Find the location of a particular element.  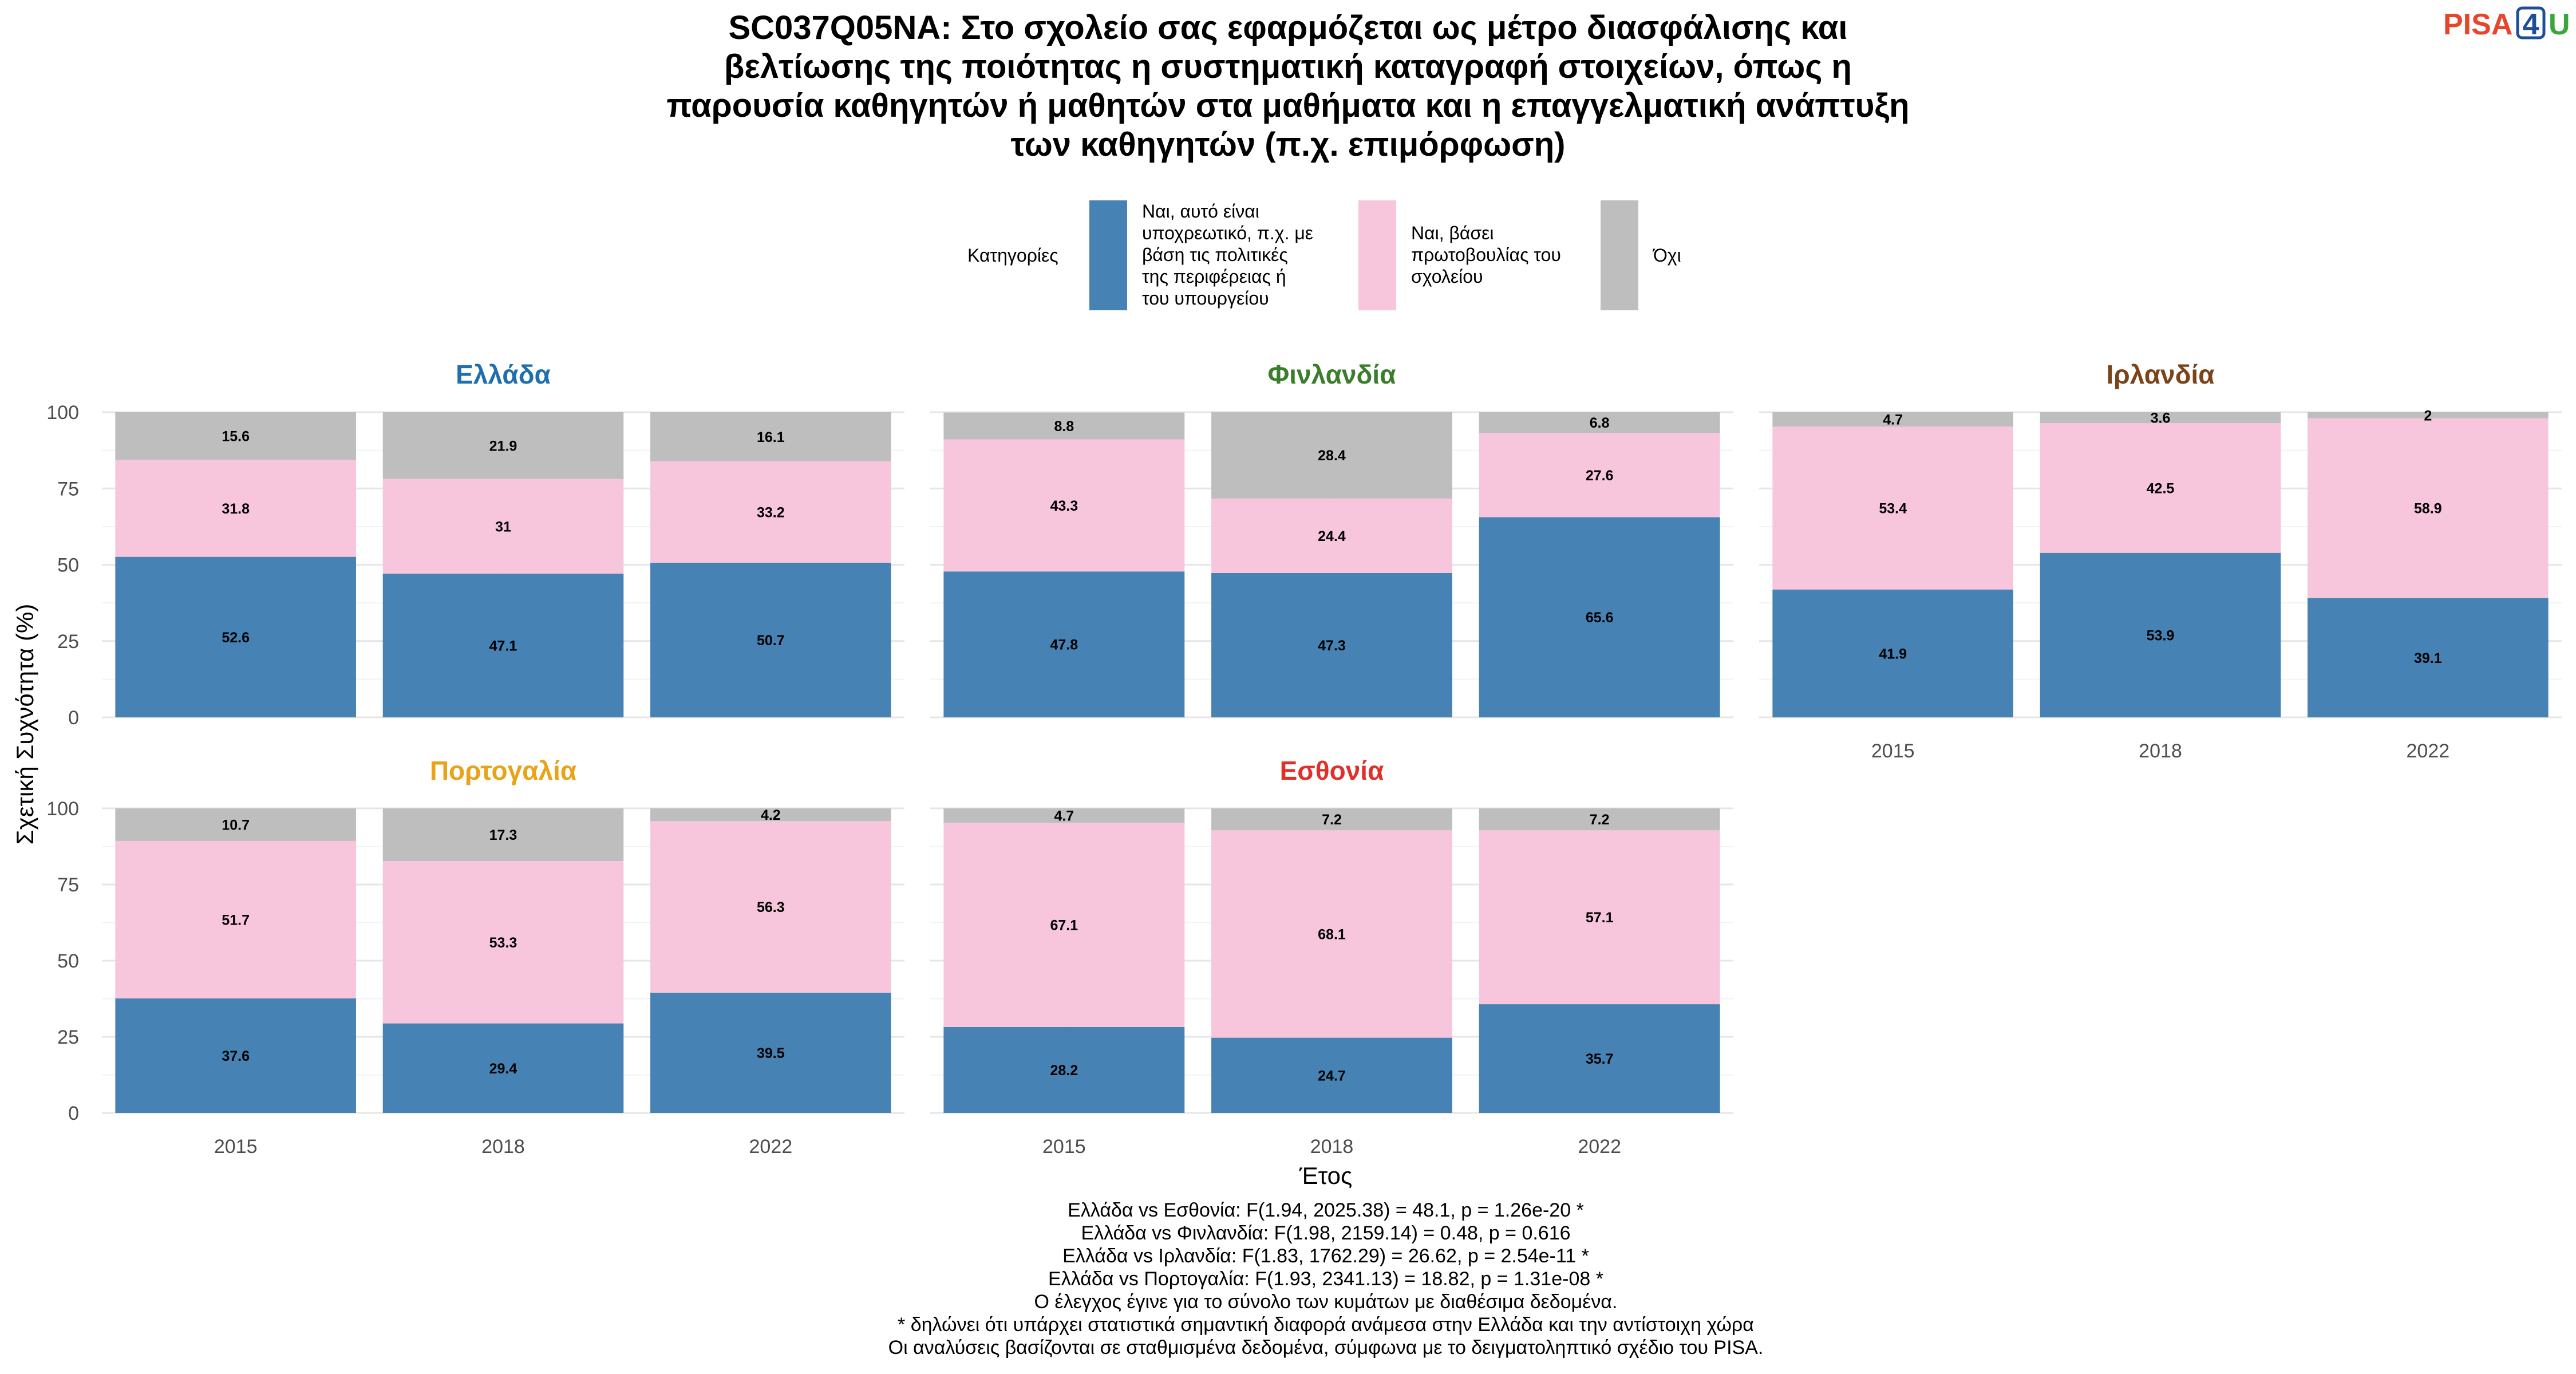

legend-label-mandatory-line-2: υποχρεωτικό, π.χ. με is located at coordinates (1227, 233).